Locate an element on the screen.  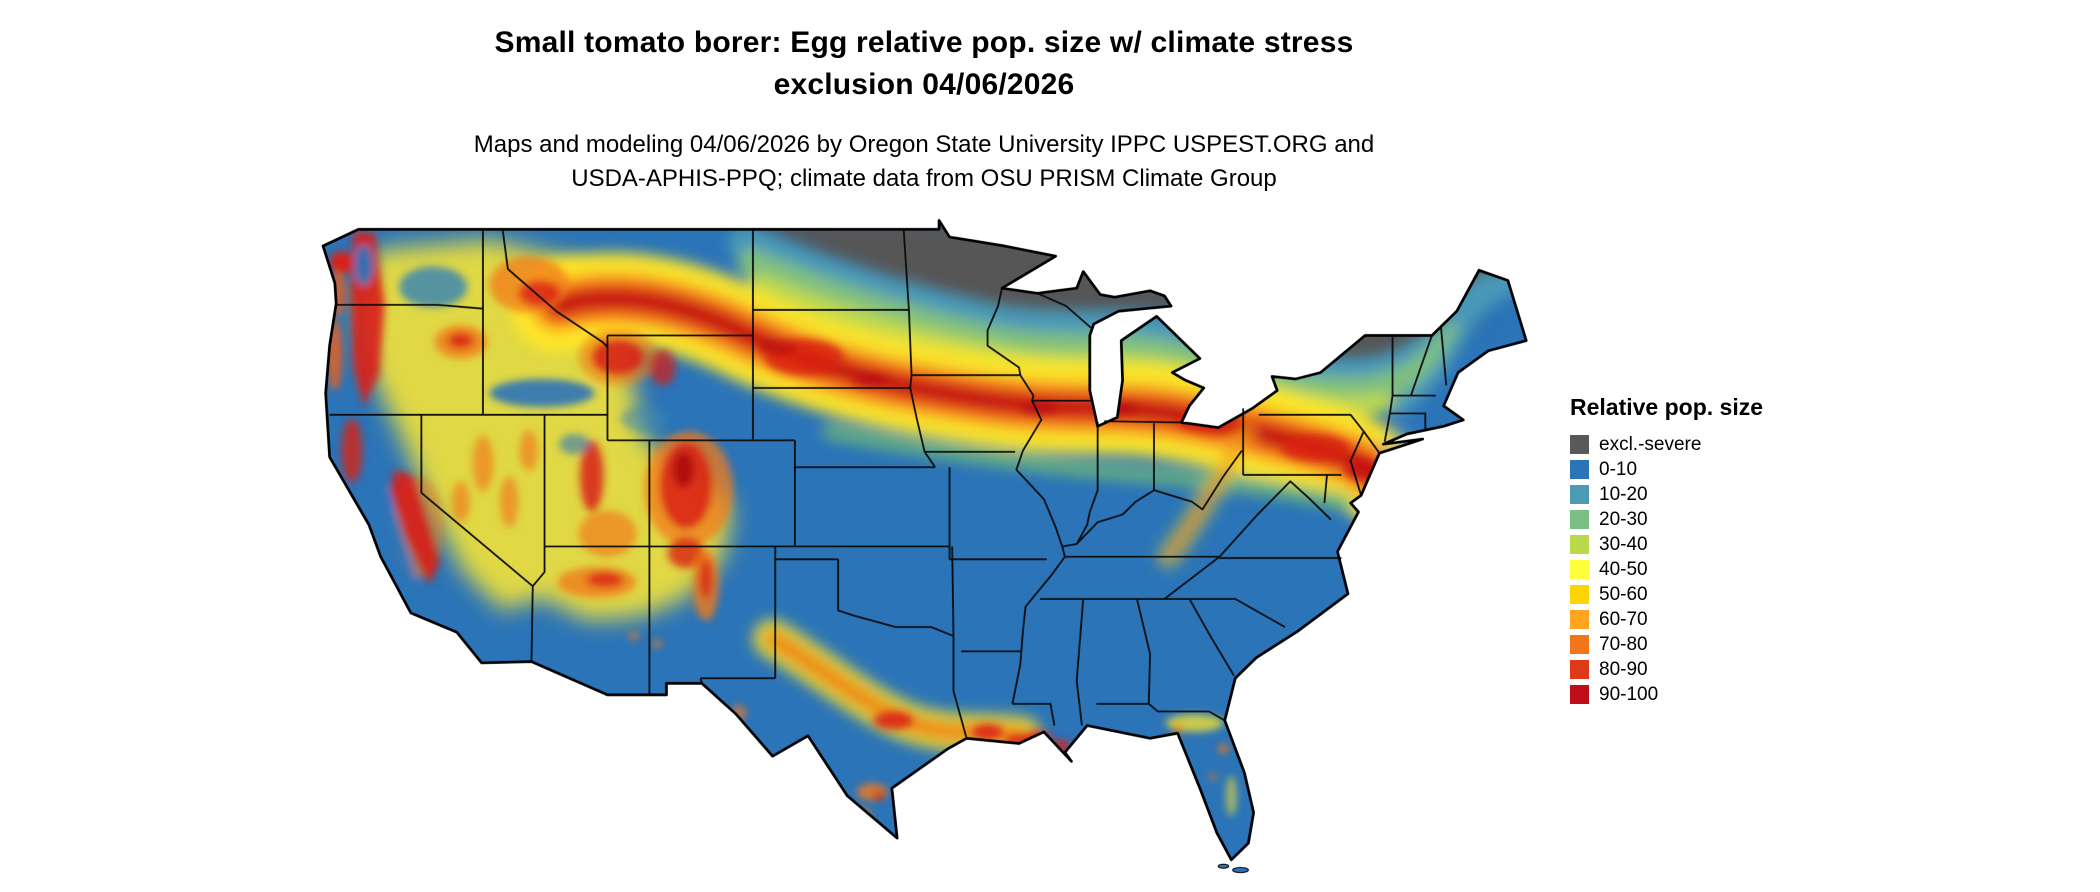
legend-label: 10-20 is located at coordinates (1623, 494).